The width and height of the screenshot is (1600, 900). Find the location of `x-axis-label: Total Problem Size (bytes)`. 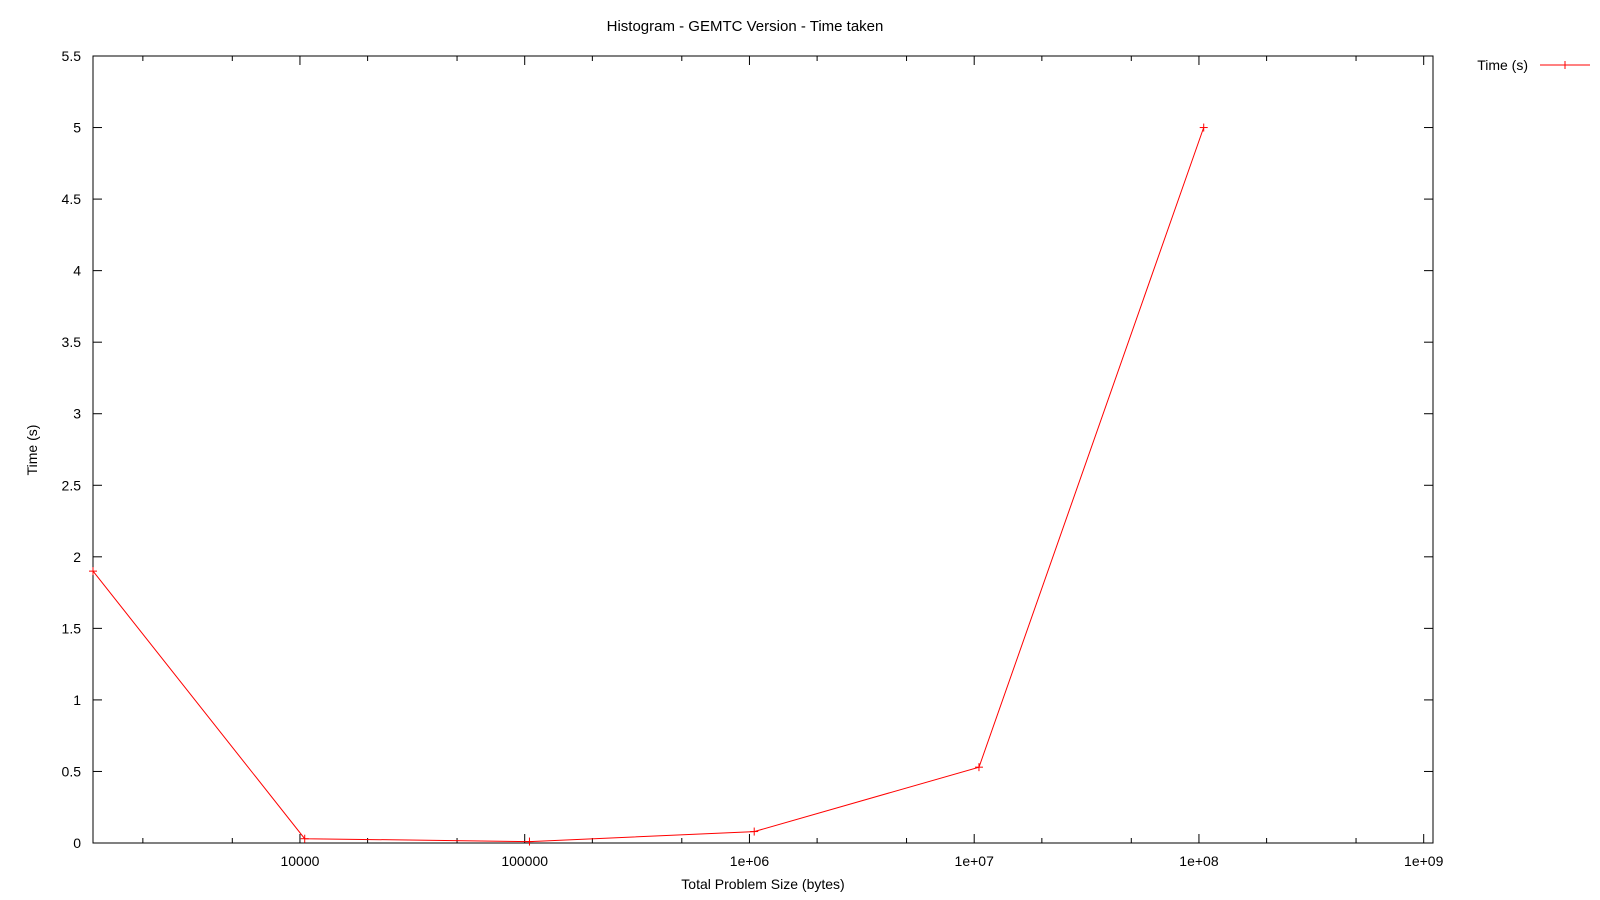

x-axis-label: Total Problem Size (bytes) is located at coordinates (762, 884).